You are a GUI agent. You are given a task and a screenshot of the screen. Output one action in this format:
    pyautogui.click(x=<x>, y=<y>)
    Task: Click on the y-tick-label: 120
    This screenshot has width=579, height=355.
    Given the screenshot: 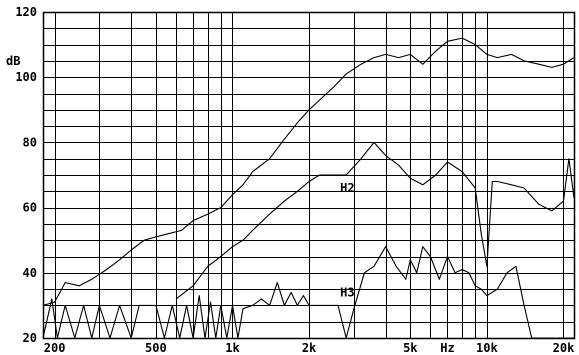 What is the action you would take?
    pyautogui.click(x=26, y=12)
    